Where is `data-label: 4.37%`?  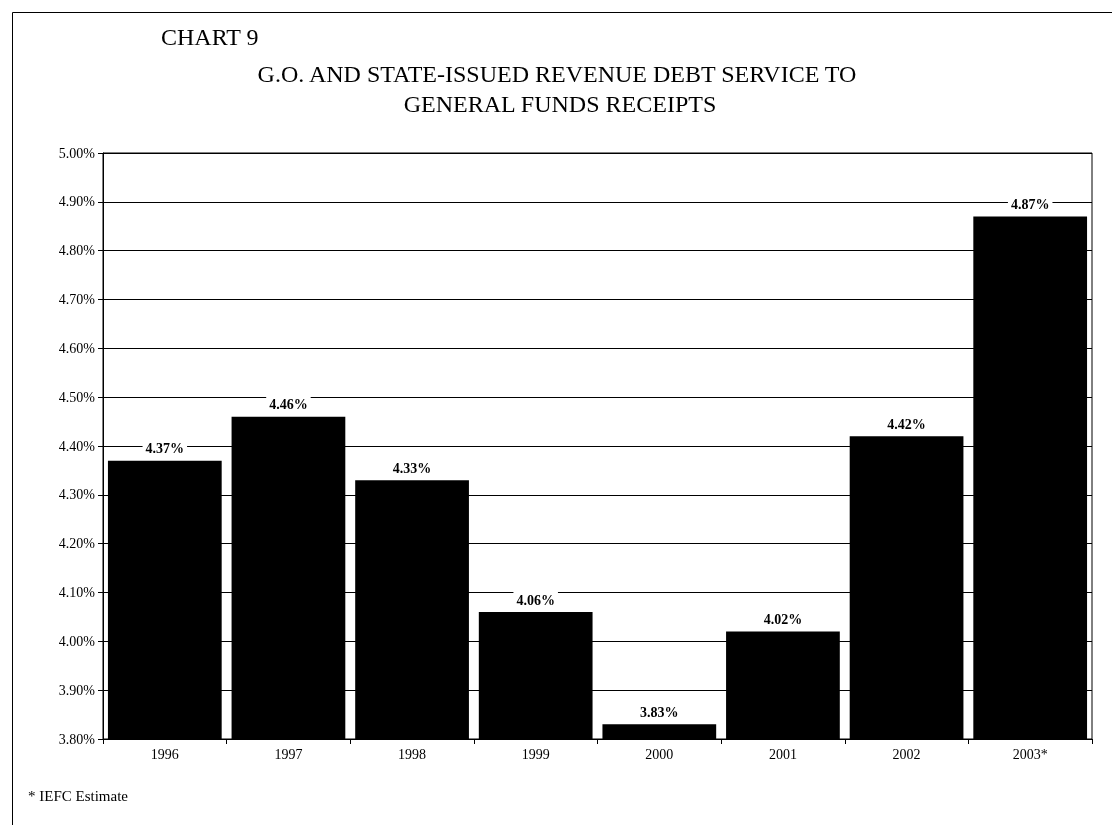
data-label: 4.37% is located at coordinates (165, 449).